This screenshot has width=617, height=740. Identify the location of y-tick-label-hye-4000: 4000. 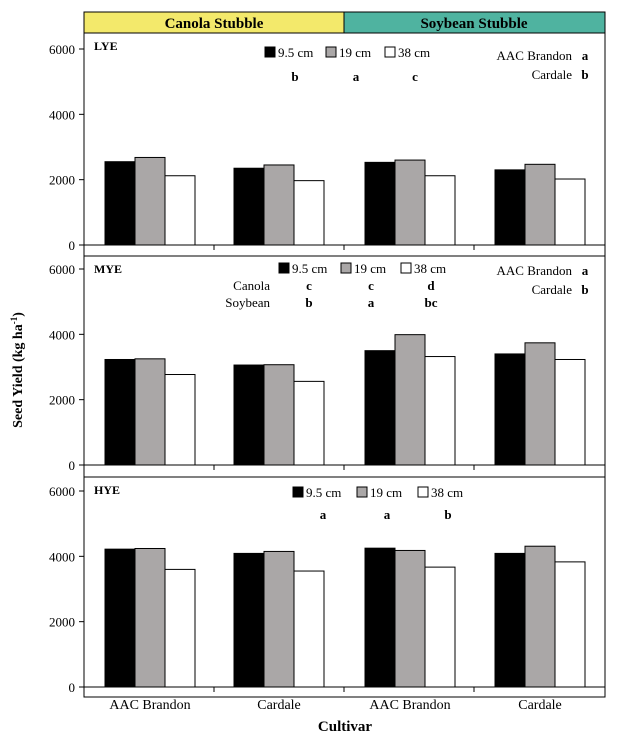
(62, 556).